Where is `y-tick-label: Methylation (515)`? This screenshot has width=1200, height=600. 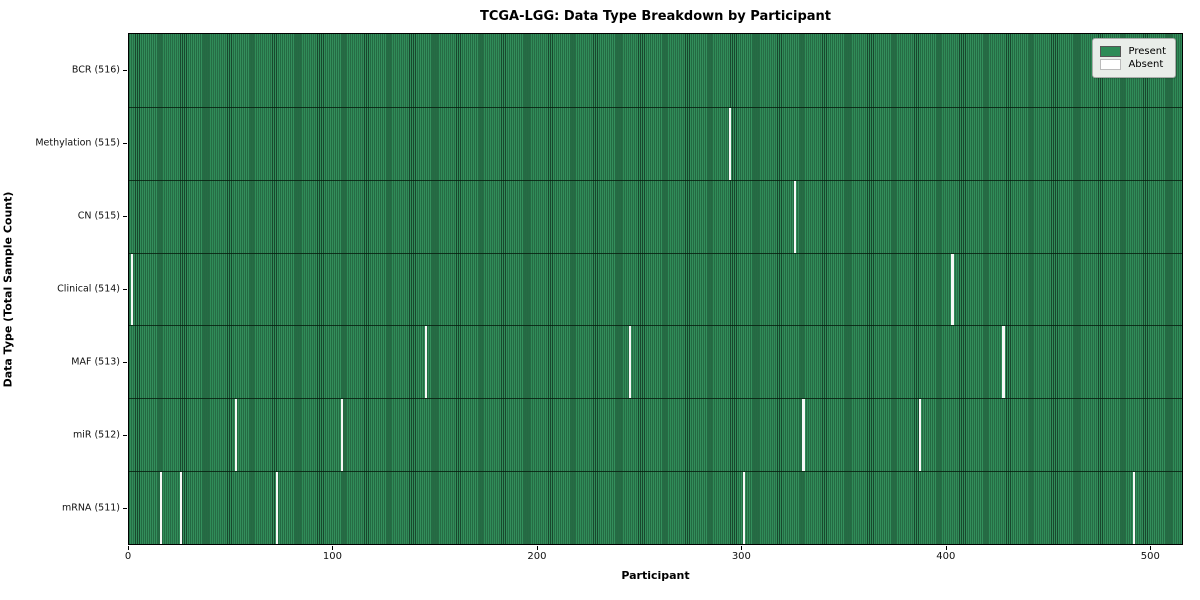 y-tick-label: Methylation (515) is located at coordinates (77, 143).